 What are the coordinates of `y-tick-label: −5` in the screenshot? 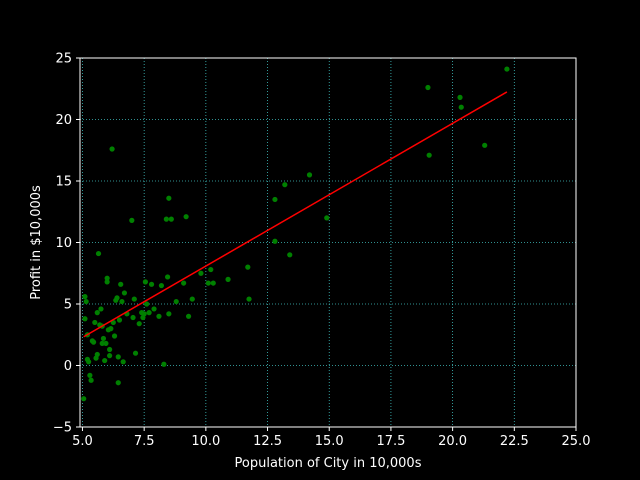 It's located at (62, 428).